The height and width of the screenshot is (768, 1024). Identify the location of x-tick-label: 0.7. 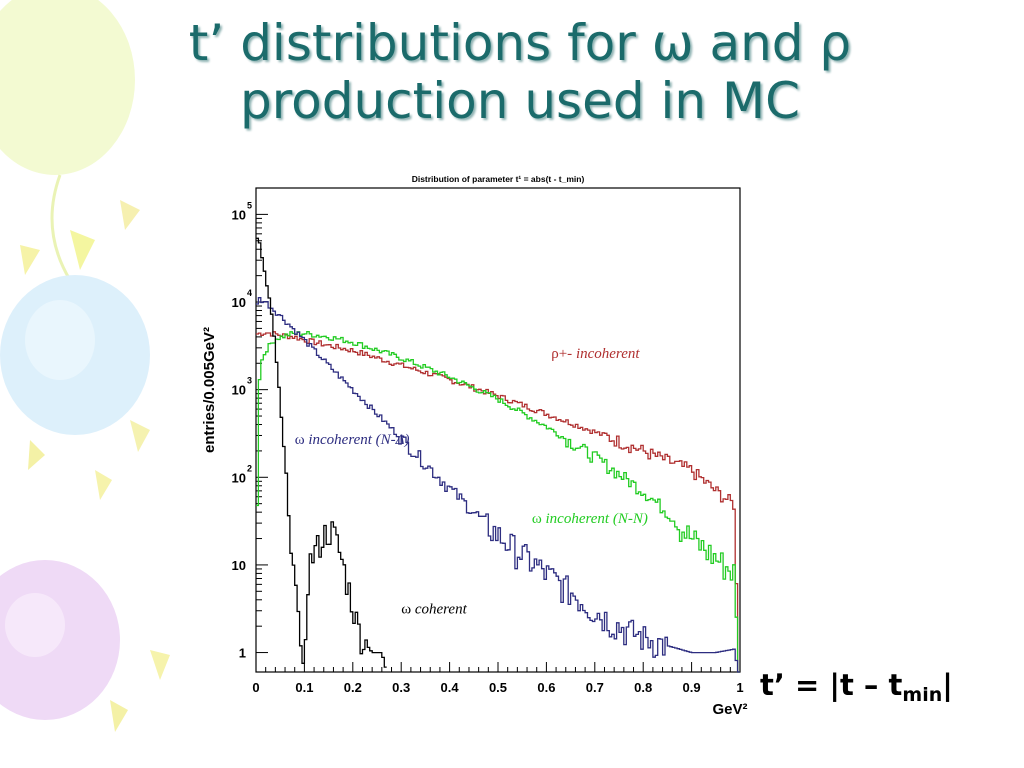
(595, 687).